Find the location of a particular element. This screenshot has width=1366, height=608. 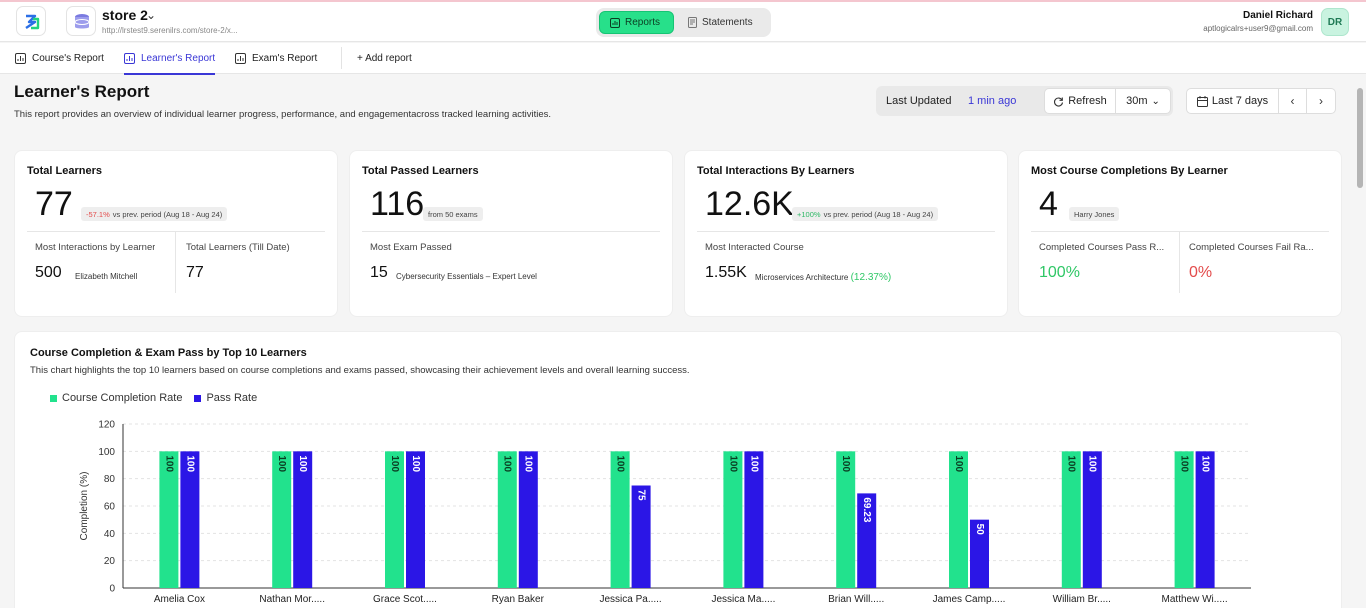

date-range-button: Last 7 days is located at coordinates (1233, 101).